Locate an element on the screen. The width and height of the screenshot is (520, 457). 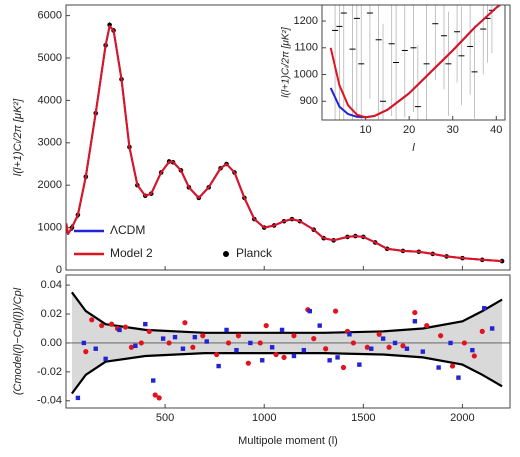
x-tick-label: 1500 is located at coordinates (363, 418).